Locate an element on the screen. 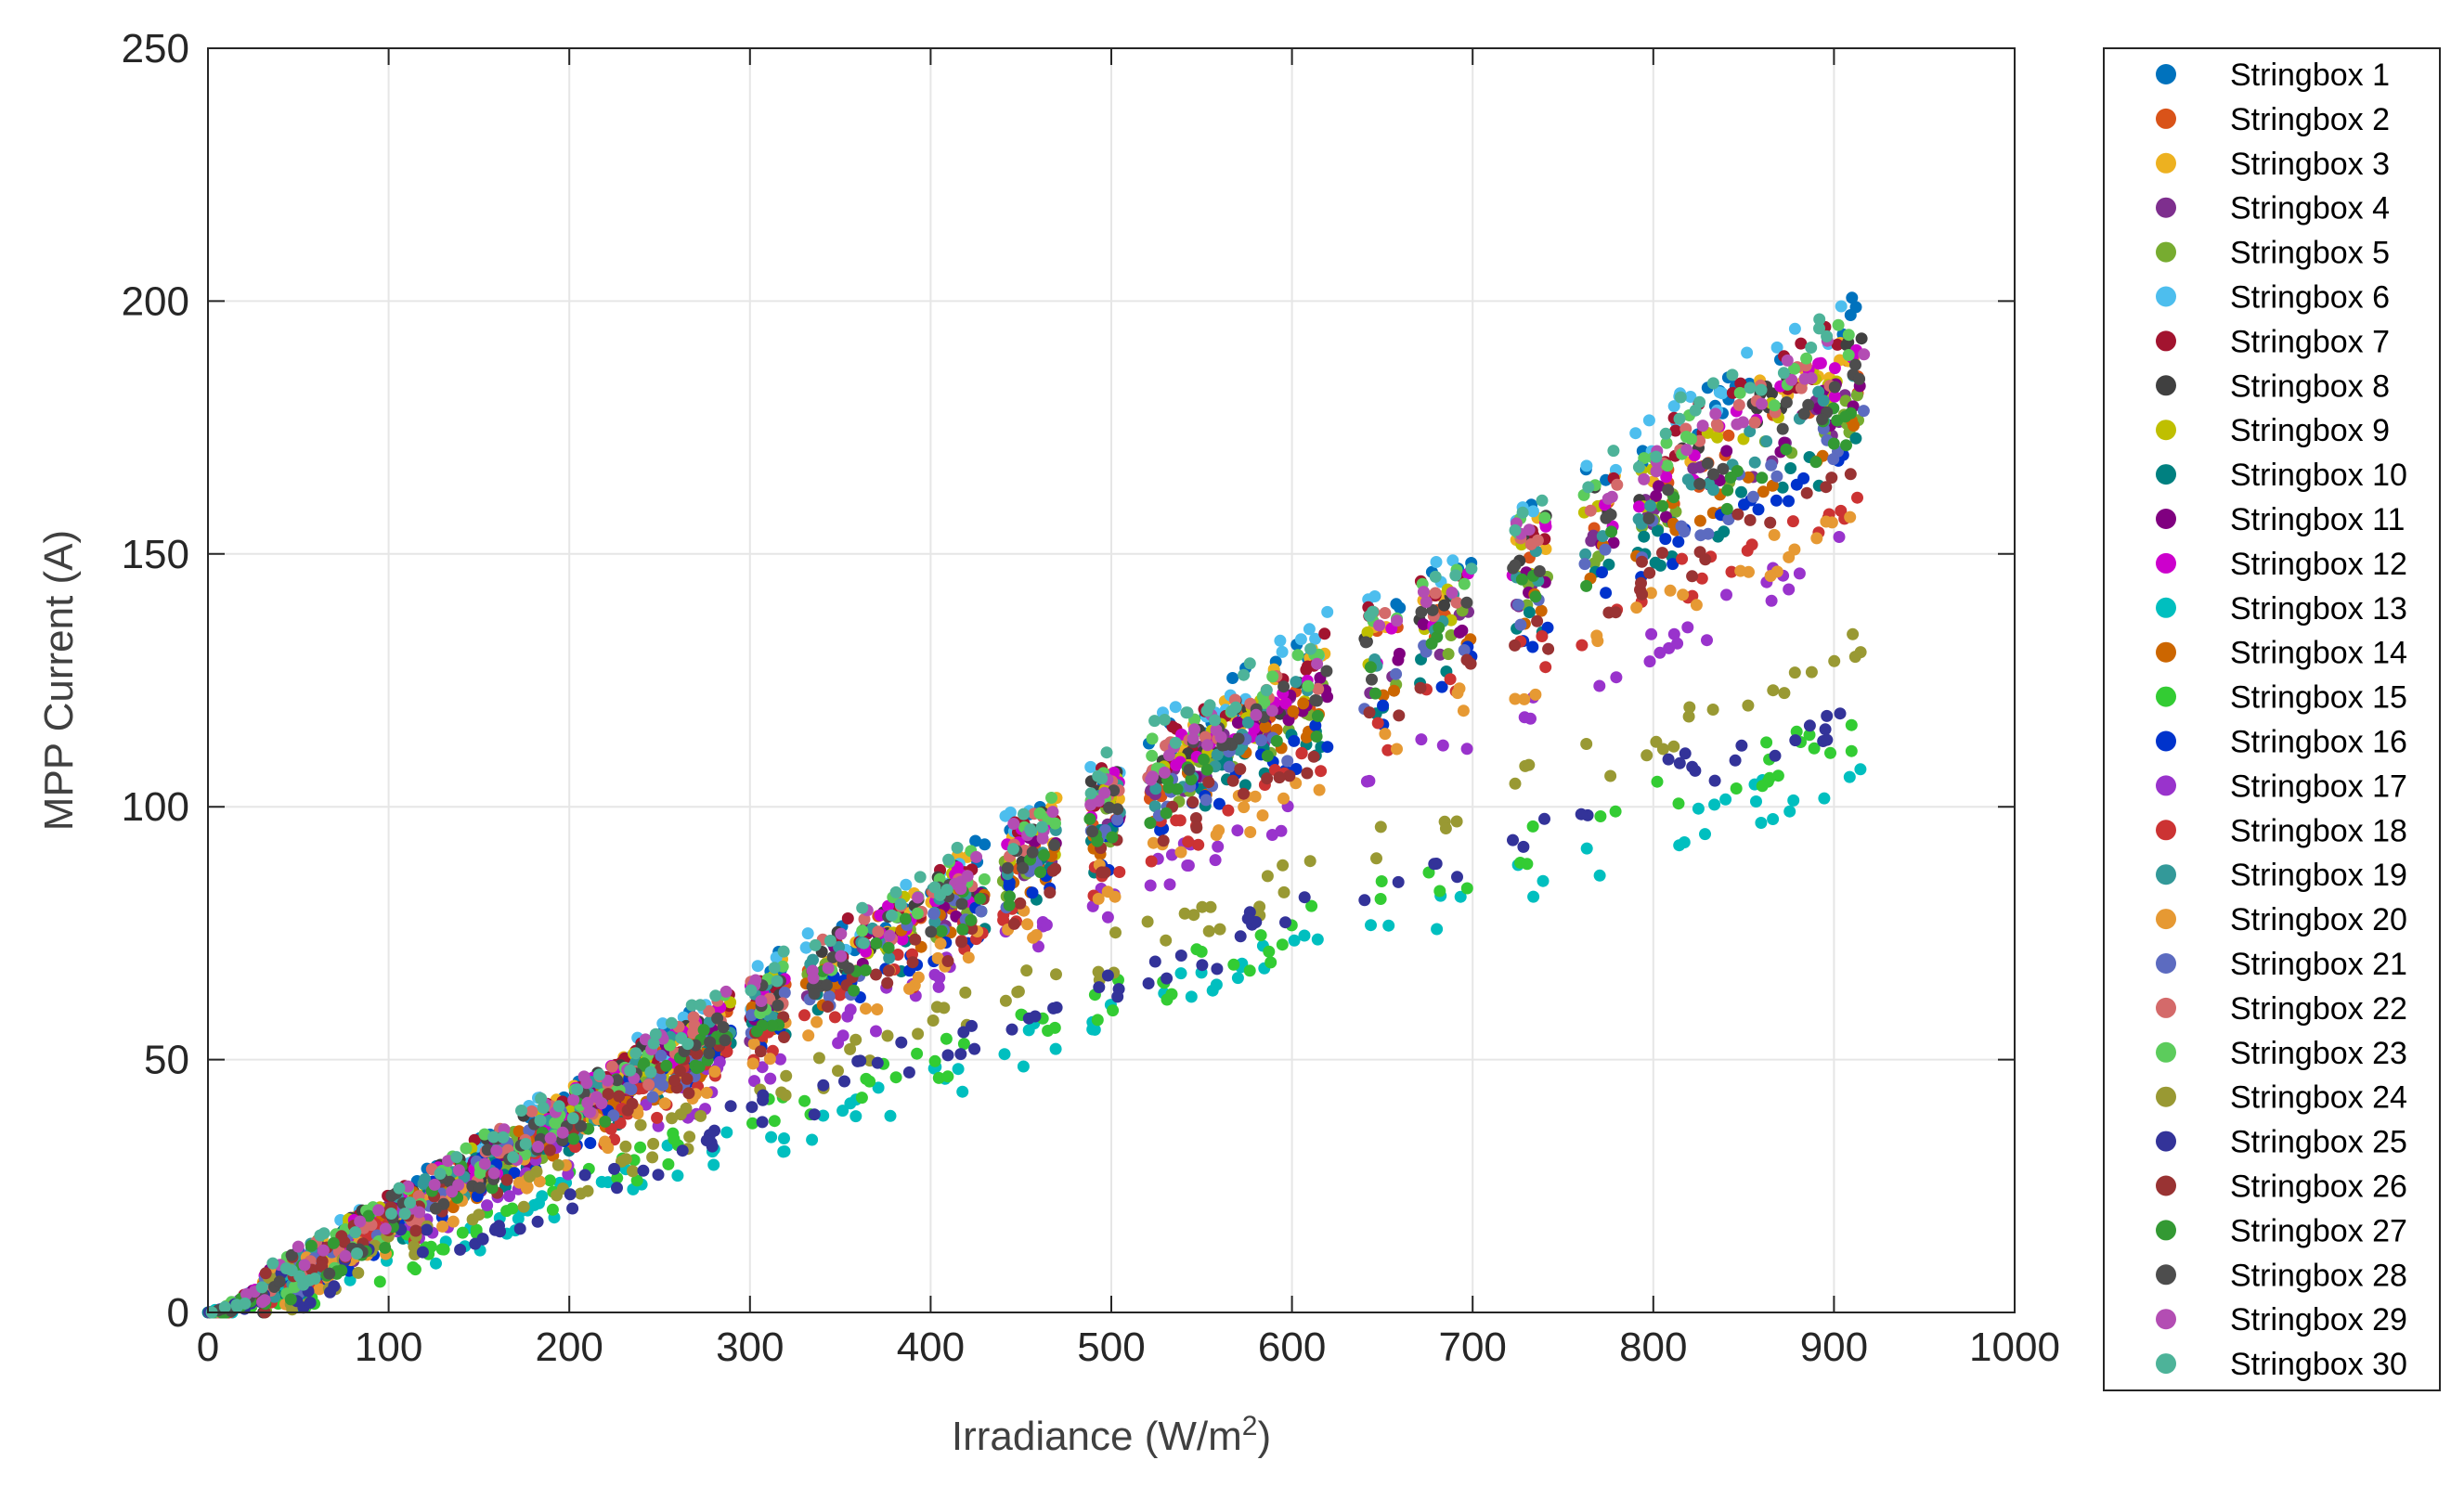 Image resolution: width=2464 pixels, height=1499 pixels. x-tick-label: 400 is located at coordinates (931, 1348).